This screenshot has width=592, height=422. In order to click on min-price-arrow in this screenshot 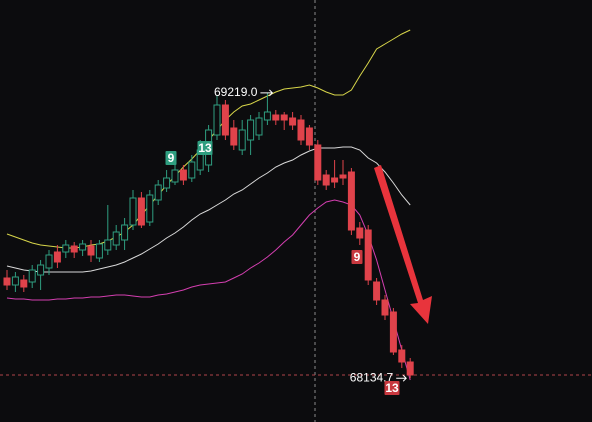, I will do `click(401, 378)`.